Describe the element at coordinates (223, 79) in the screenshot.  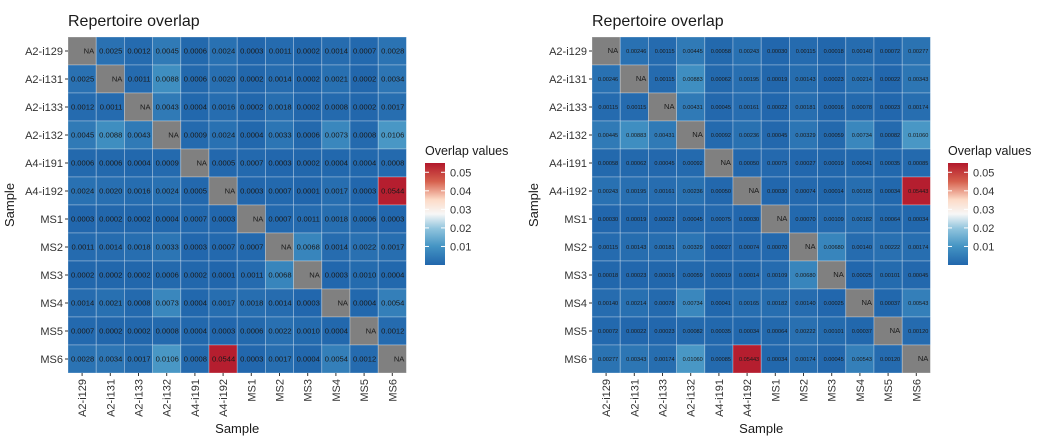
I see `cell-label: 0.0020` at that location.